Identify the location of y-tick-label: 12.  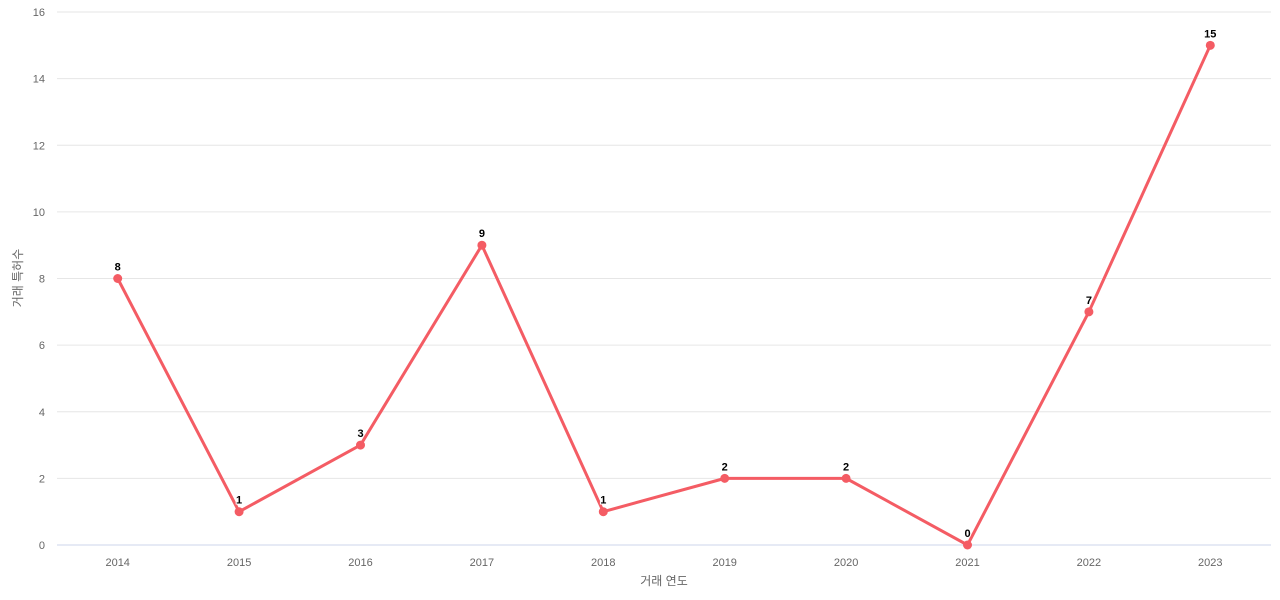
(39, 146).